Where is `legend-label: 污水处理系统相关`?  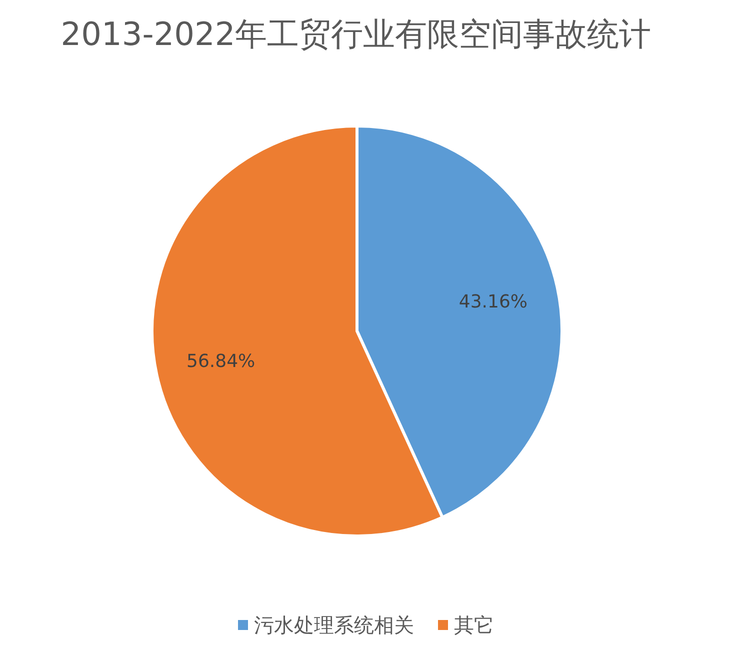 legend-label: 污水处理系统相关 is located at coordinates (334, 625).